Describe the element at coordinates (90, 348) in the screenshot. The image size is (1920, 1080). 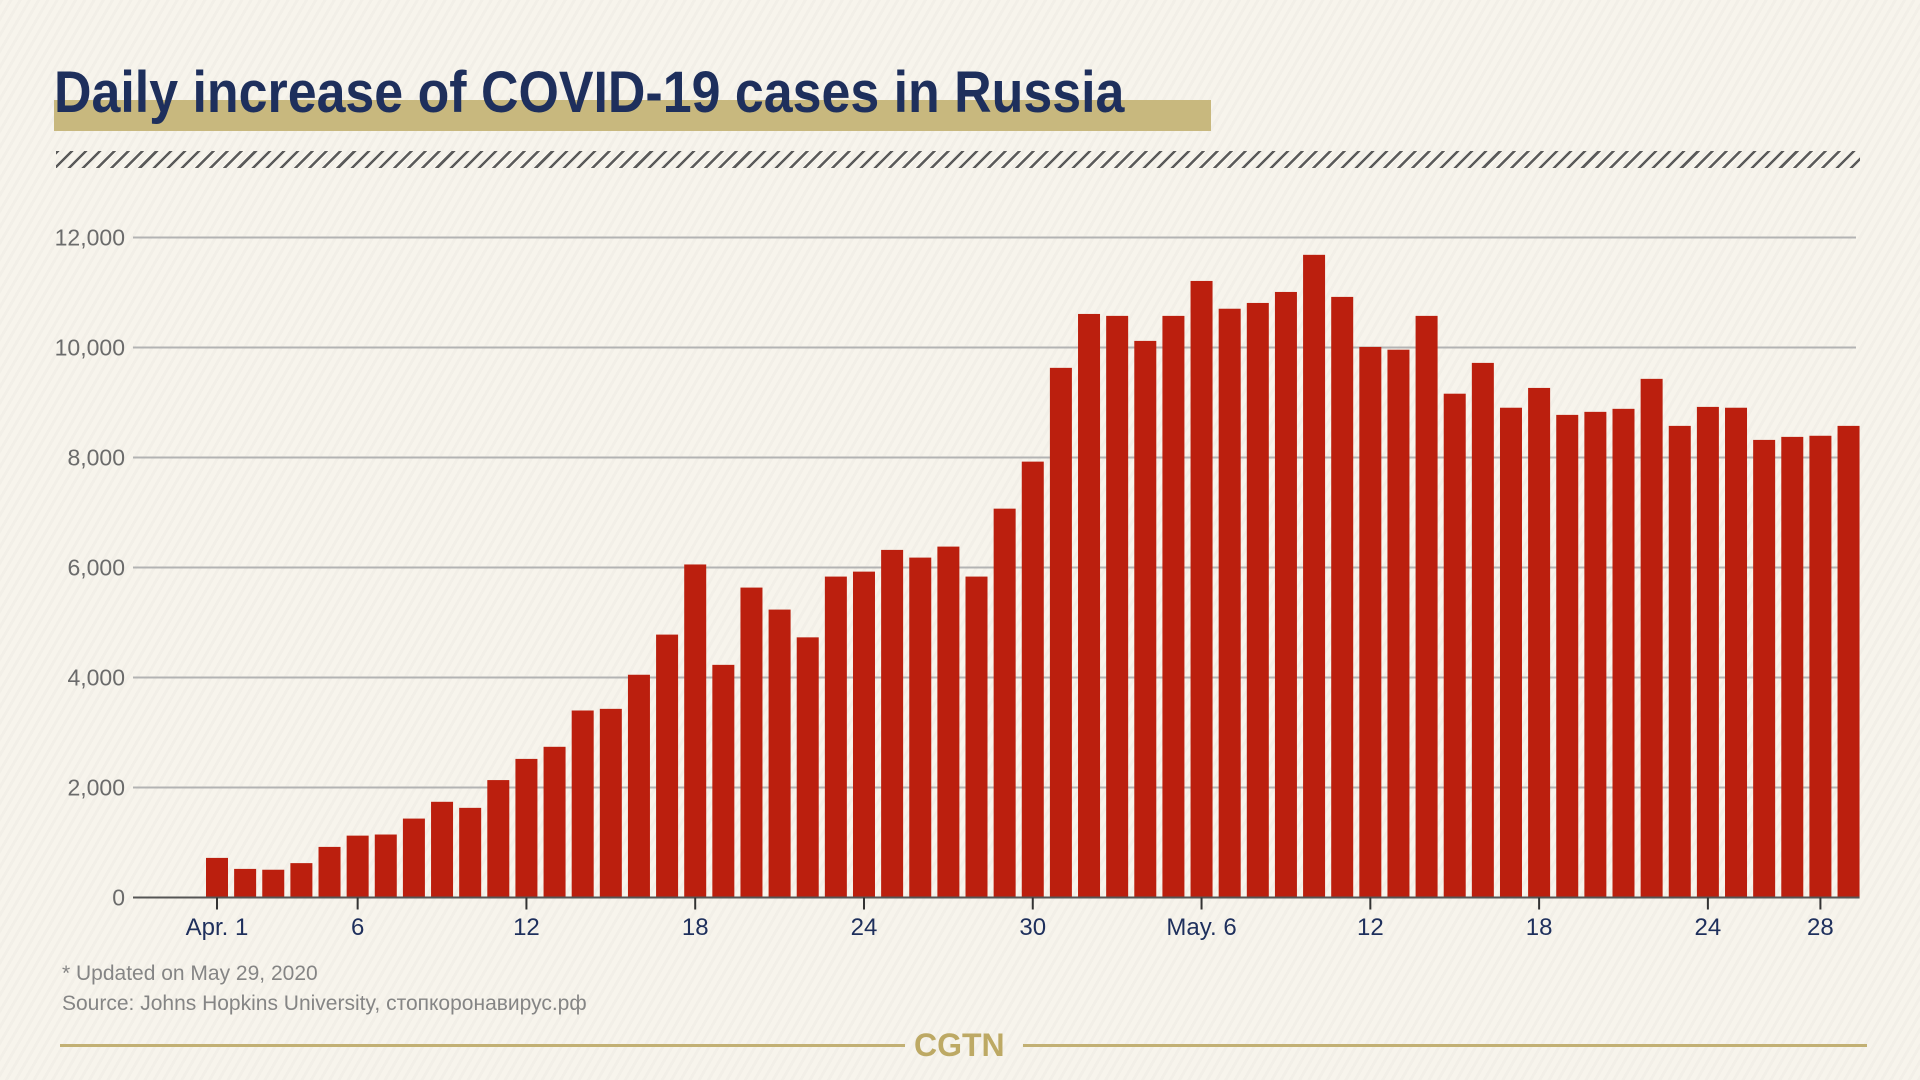
I see `y-tick-label: 10,000` at that location.